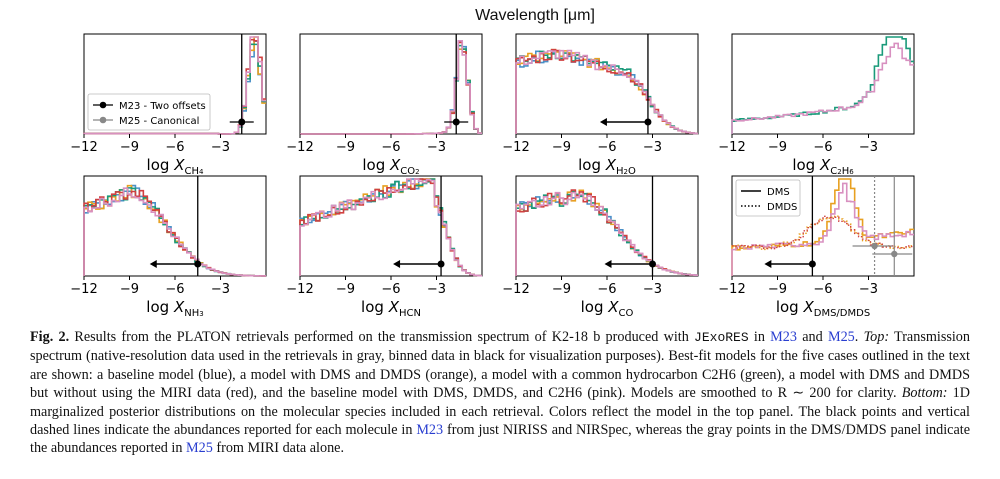 This screenshot has width=1000, height=479. I want to click on caption-top-label: Top:, so click(876, 337).